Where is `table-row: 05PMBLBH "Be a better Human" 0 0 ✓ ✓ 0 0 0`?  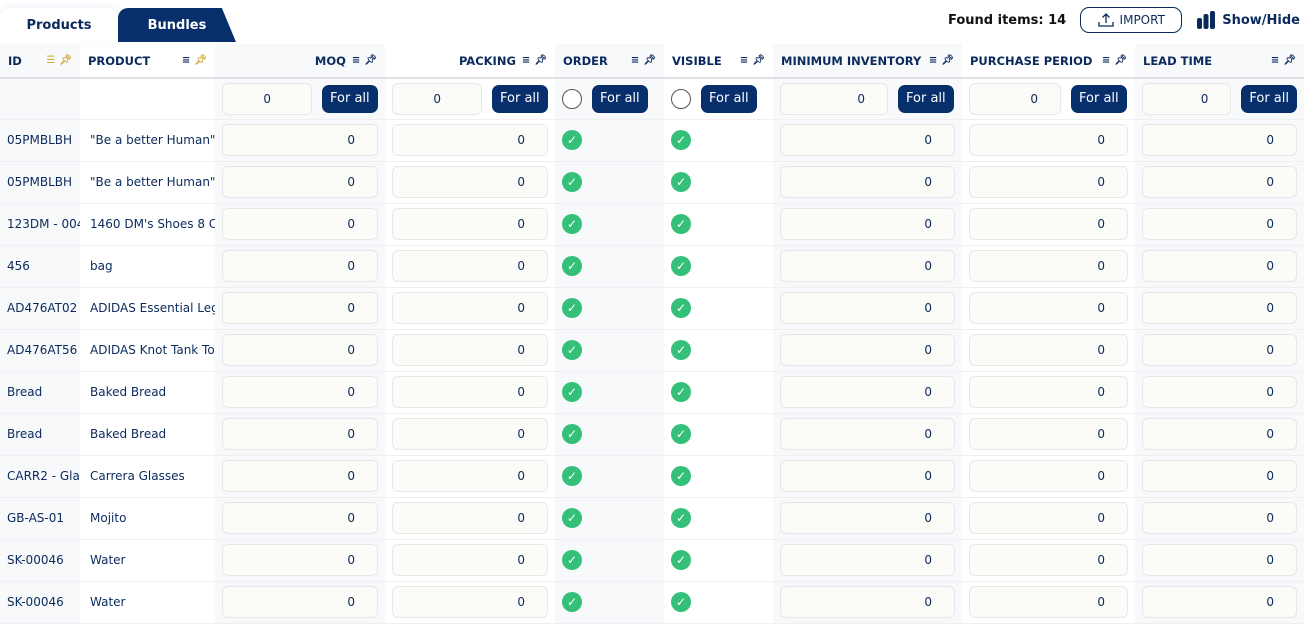 table-row: 05PMBLBH "Be a better Human" 0 0 ✓ ✓ 0 0 0 is located at coordinates (652, 182).